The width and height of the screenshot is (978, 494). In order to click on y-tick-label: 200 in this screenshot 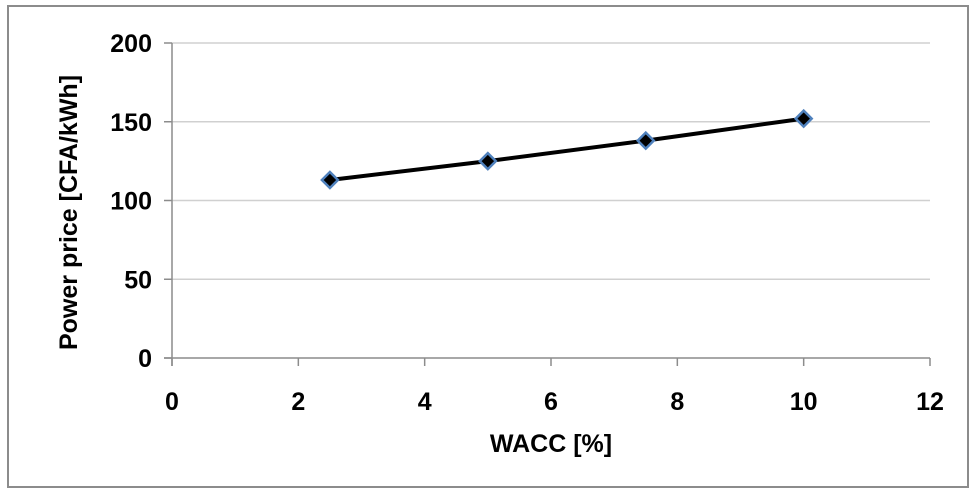, I will do `click(131, 44)`.